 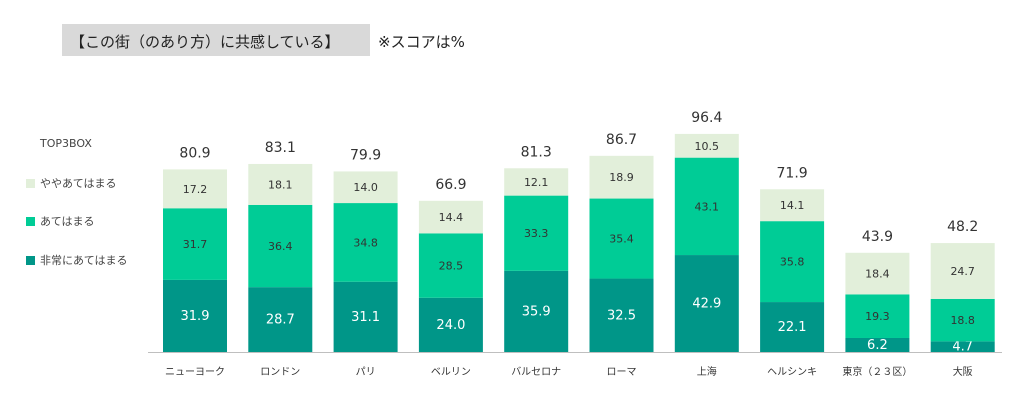 What do you see at coordinates (365, 155) in the screenshot?
I see `total-label: 79.9` at bounding box center [365, 155].